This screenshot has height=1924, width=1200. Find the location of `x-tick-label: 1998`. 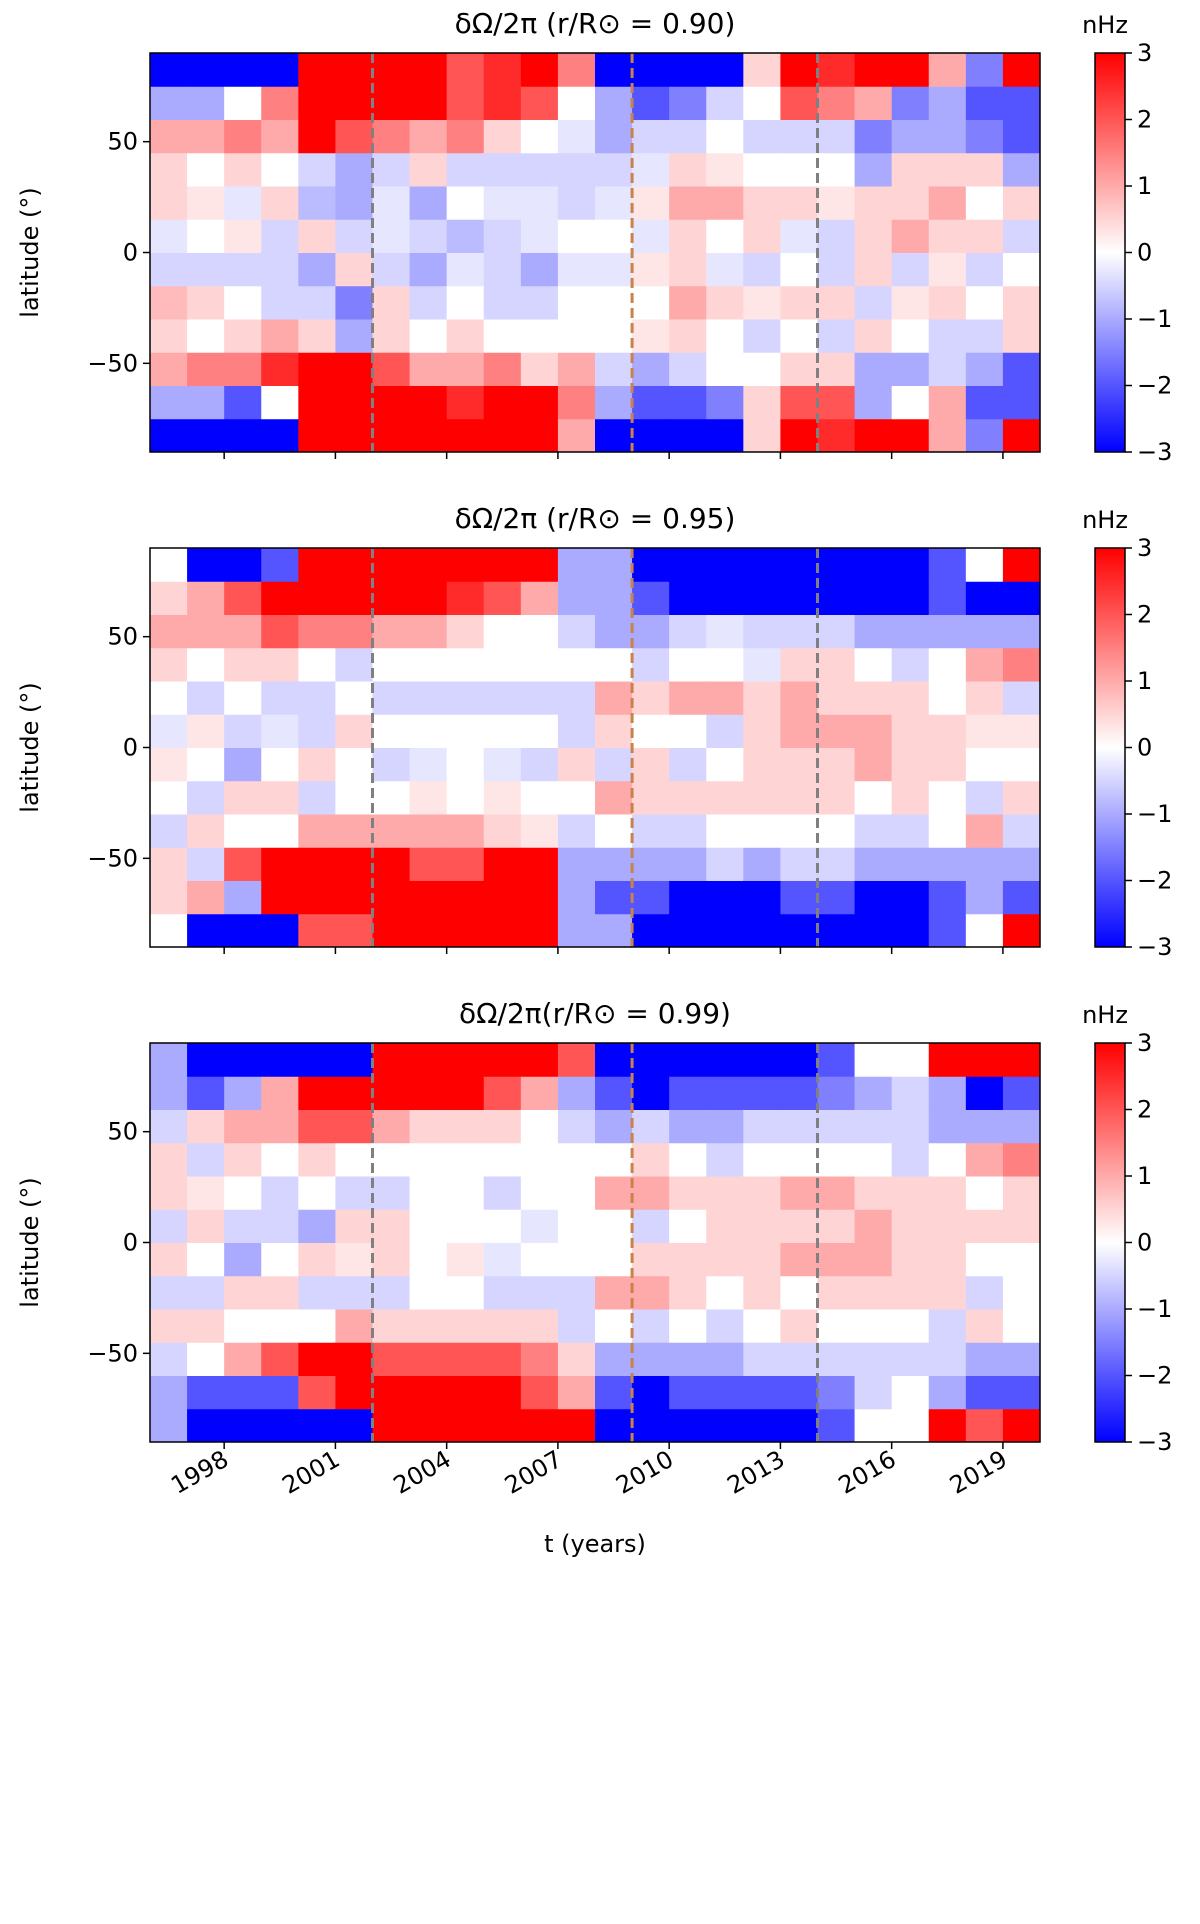

x-tick-label: 1998 is located at coordinates (199, 1472).